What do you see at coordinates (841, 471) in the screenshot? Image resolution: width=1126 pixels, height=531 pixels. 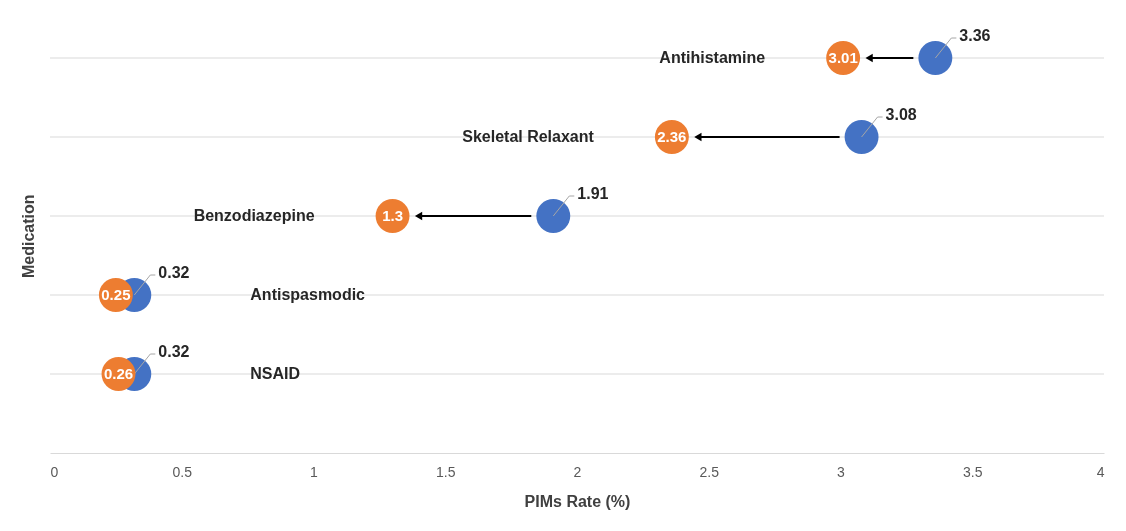 I see `x-tick-label: 3` at bounding box center [841, 471].